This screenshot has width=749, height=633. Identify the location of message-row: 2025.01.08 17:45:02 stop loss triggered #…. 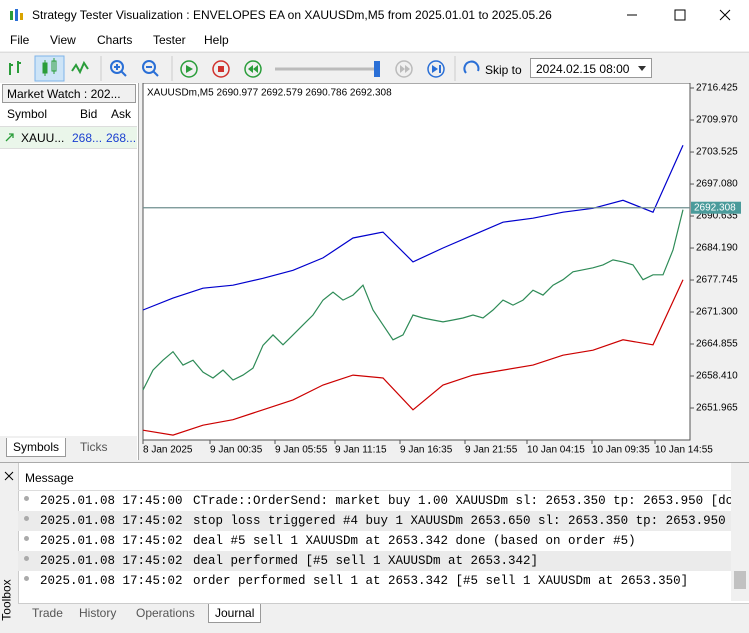
(374, 521).